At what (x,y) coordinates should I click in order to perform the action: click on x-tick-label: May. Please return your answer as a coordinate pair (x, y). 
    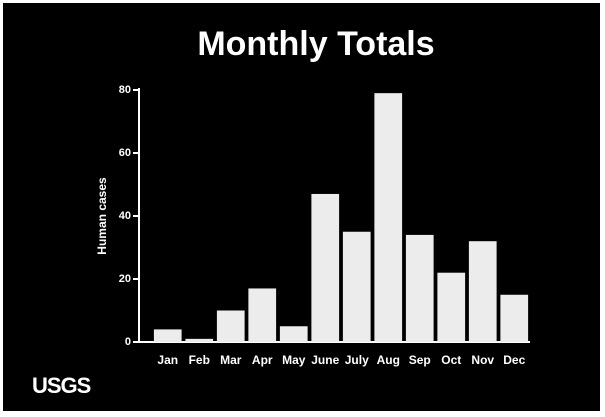
    Looking at the image, I should click on (294, 360).